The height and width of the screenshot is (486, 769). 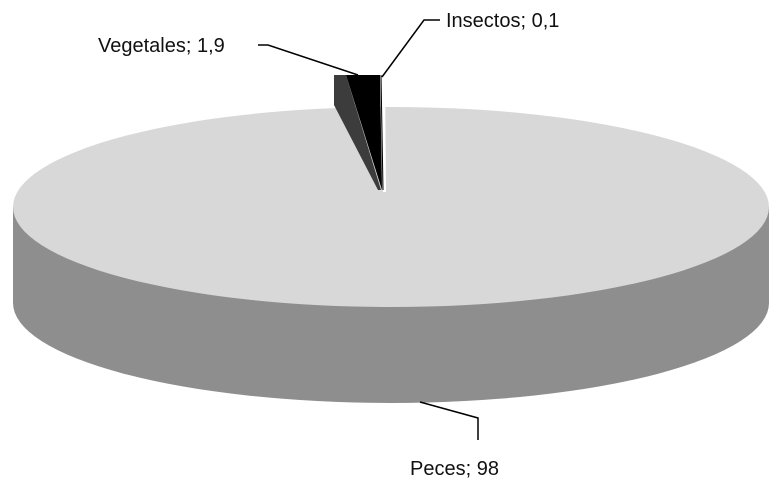 I want to click on pie-slice-vegetales, so click(x=358, y=132).